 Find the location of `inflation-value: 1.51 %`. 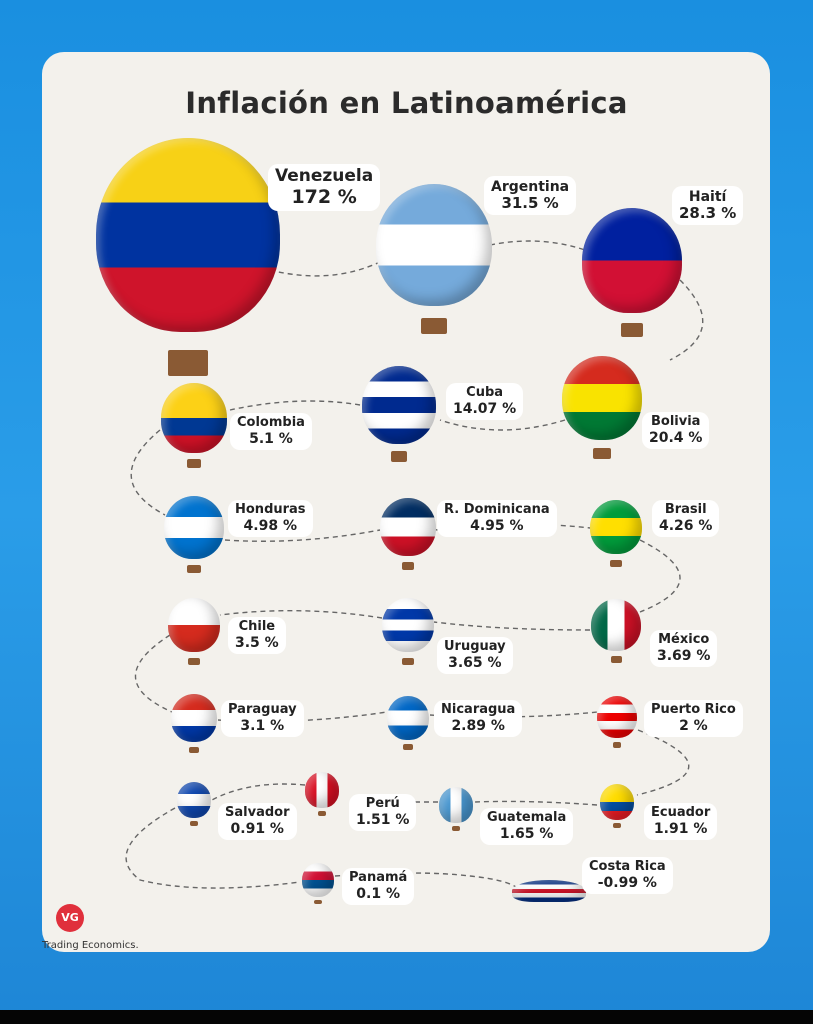

inflation-value: 1.51 % is located at coordinates (383, 819).